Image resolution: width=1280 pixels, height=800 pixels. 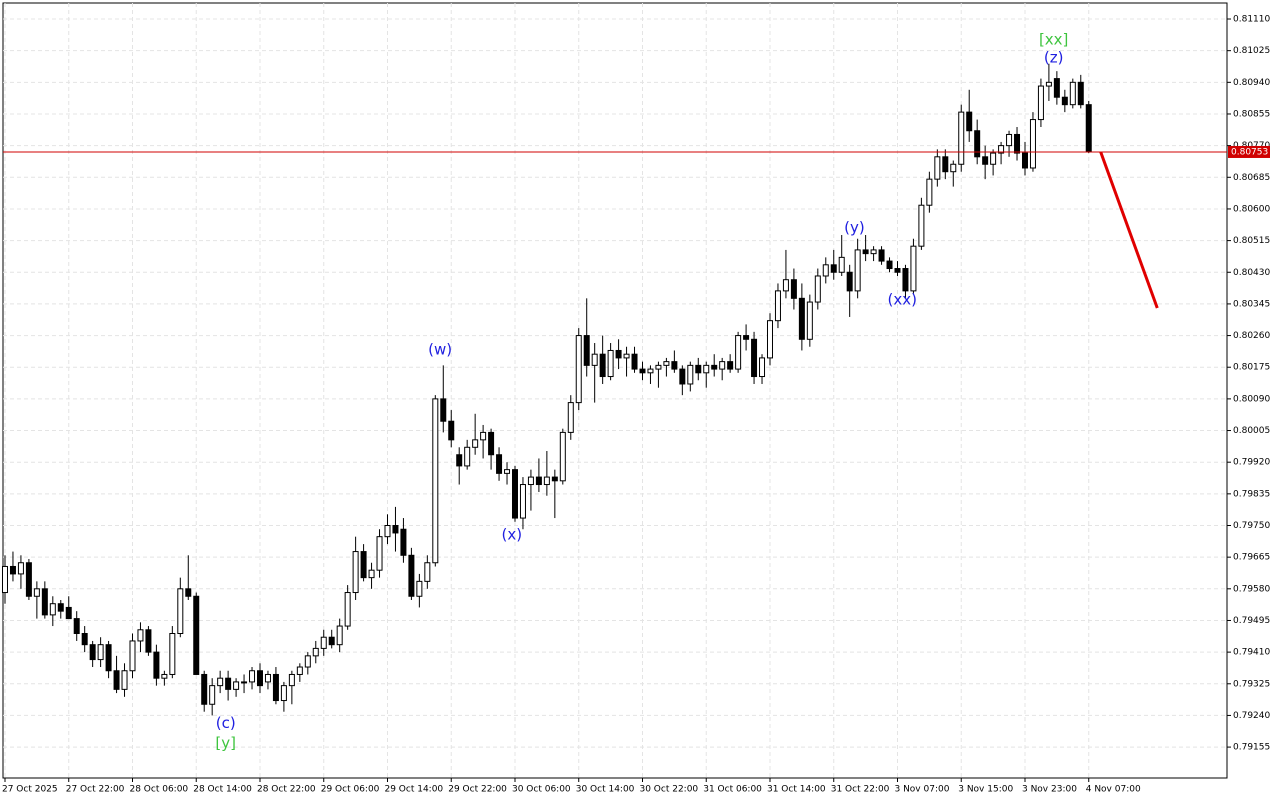 What do you see at coordinates (1251, 653) in the screenshot?
I see `y-tick-label: 0.79410` at bounding box center [1251, 653].